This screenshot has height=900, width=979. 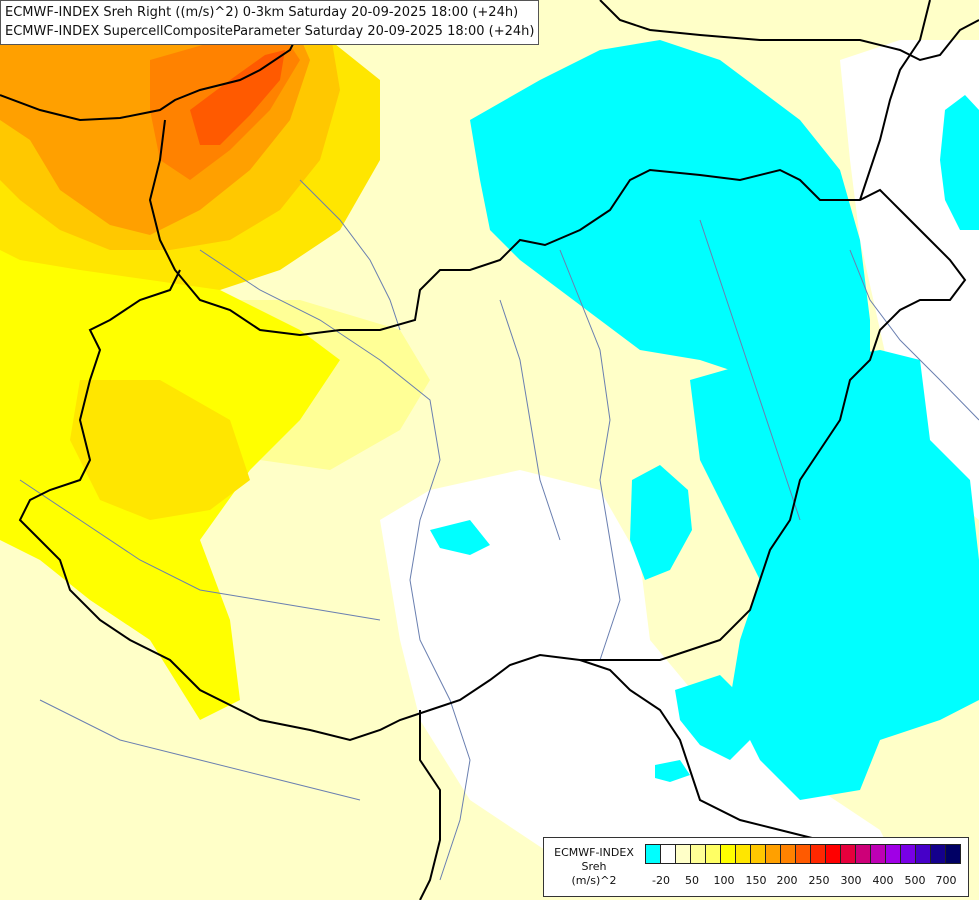 I want to click on field-red-orange-north, so click(x=237, y=97).